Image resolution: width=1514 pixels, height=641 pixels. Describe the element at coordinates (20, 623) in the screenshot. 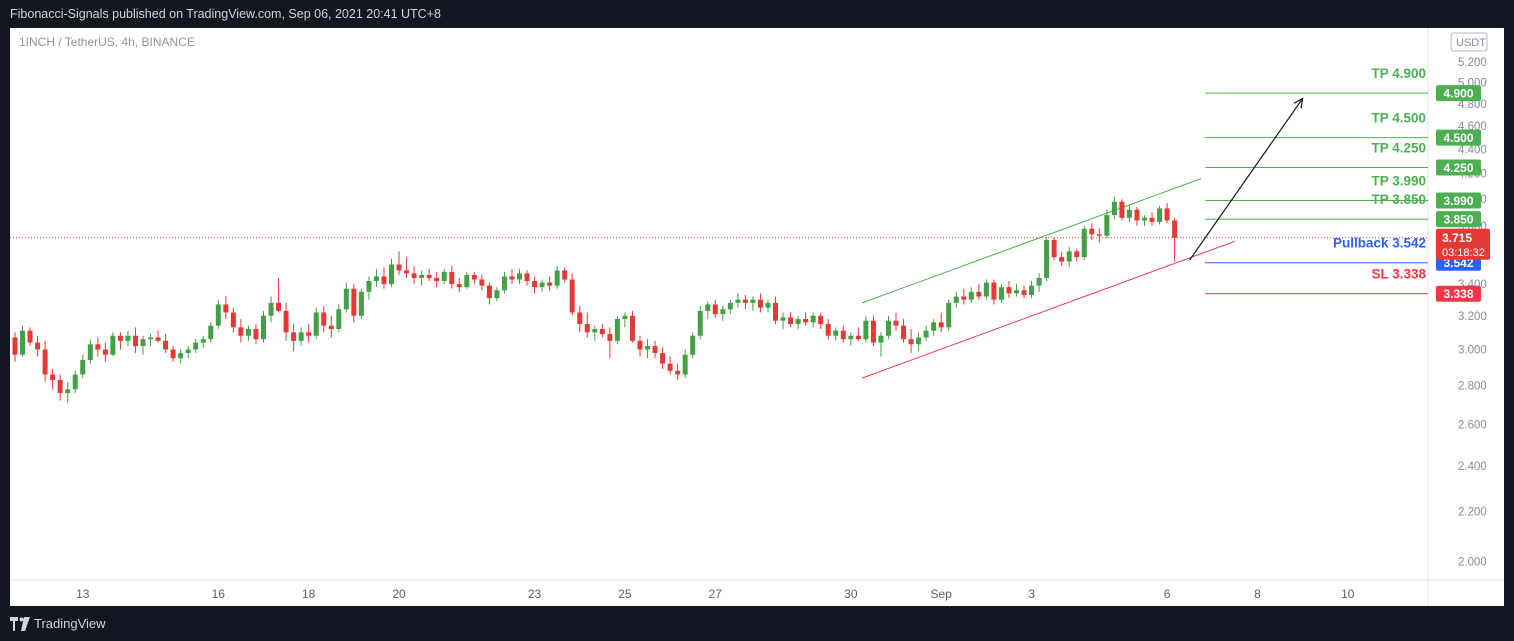

I see `tradingview-logo-icon` at that location.